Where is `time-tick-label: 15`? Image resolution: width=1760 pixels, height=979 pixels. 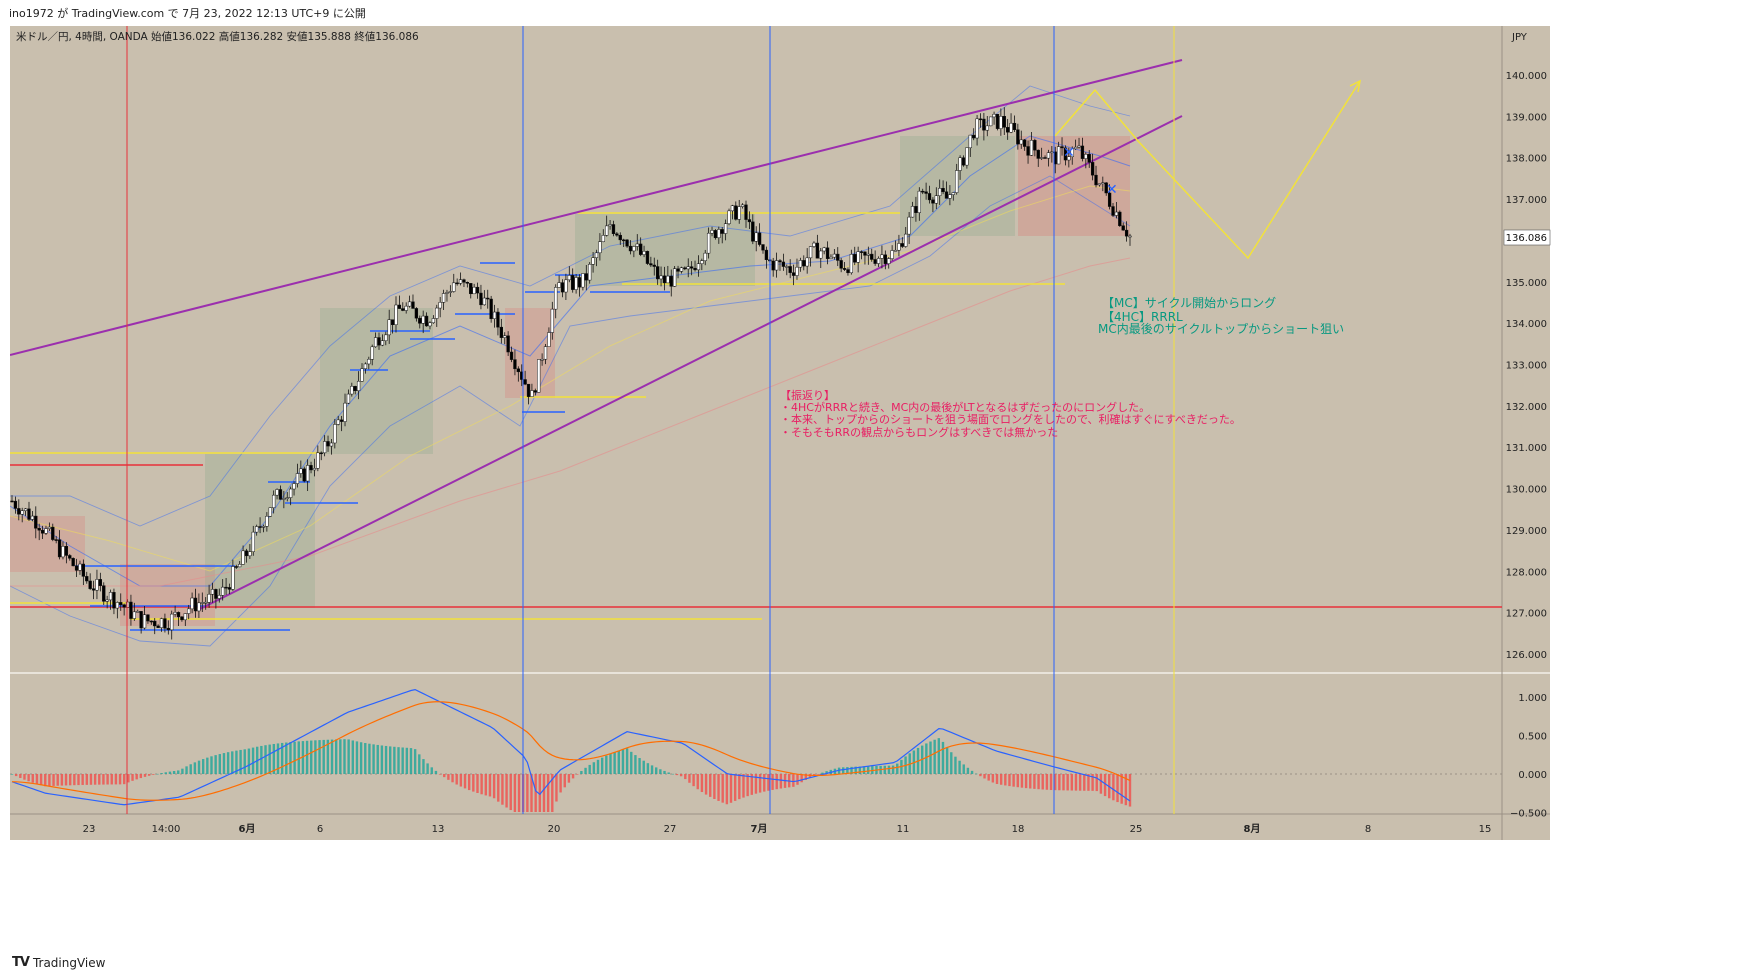 time-tick-label: 15 is located at coordinates (1485, 829).